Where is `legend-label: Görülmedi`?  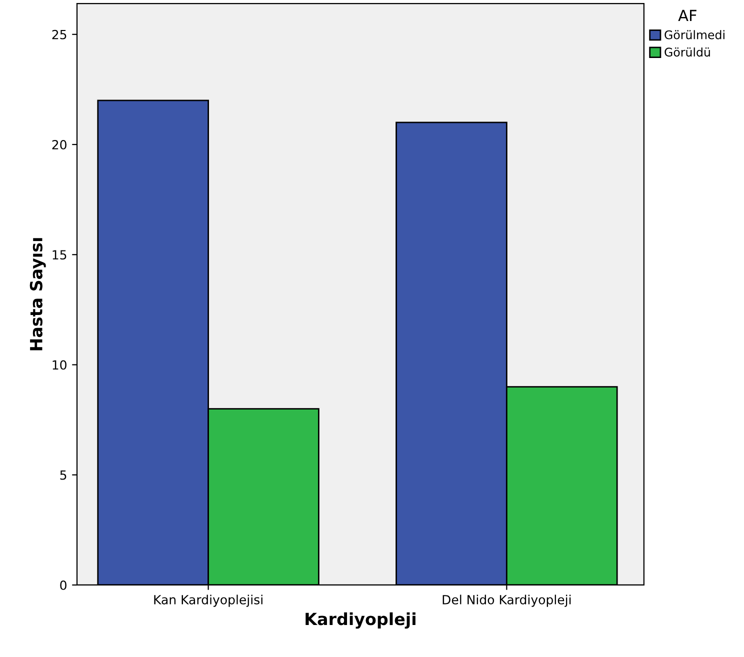
legend-label: Görülmedi is located at coordinates (694, 35).